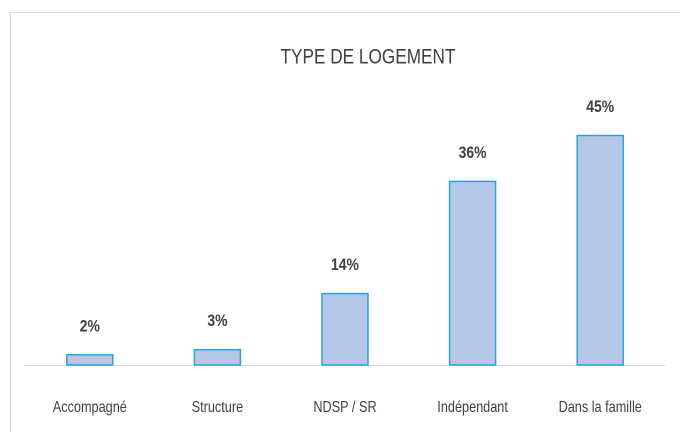  What do you see at coordinates (600, 107) in the screenshot?
I see `value-label: 45%` at bounding box center [600, 107].